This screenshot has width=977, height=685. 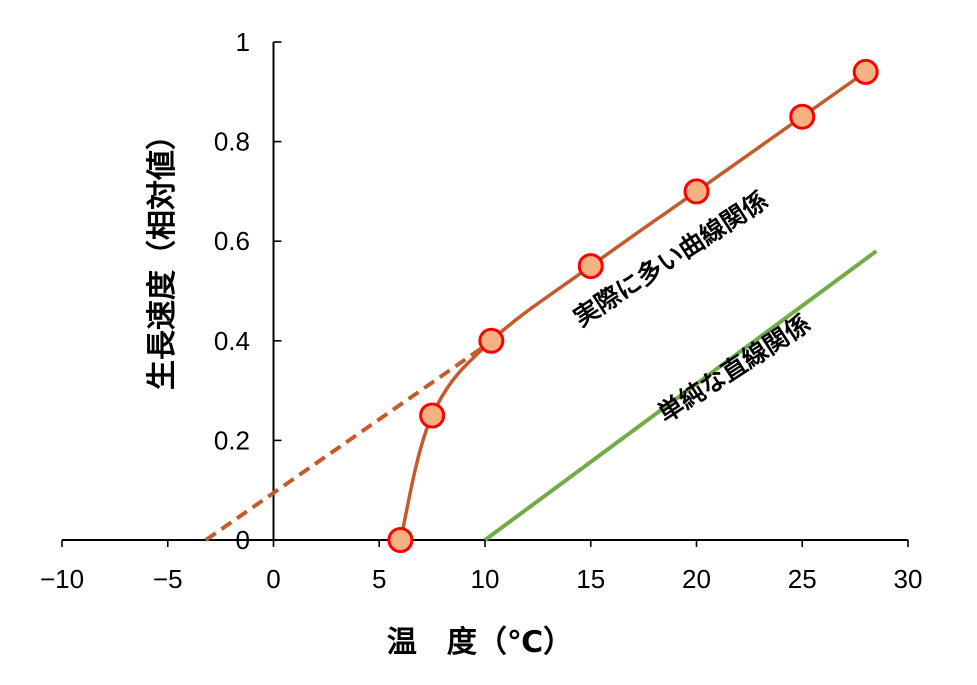 I want to click on annotation-straight-label: 単純な直線関係, so click(x=734, y=369).